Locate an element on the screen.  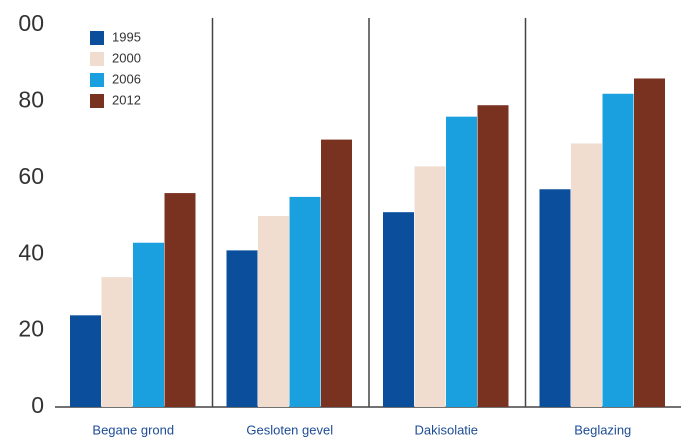
y-tick-label: 40 is located at coordinates (31, 252).